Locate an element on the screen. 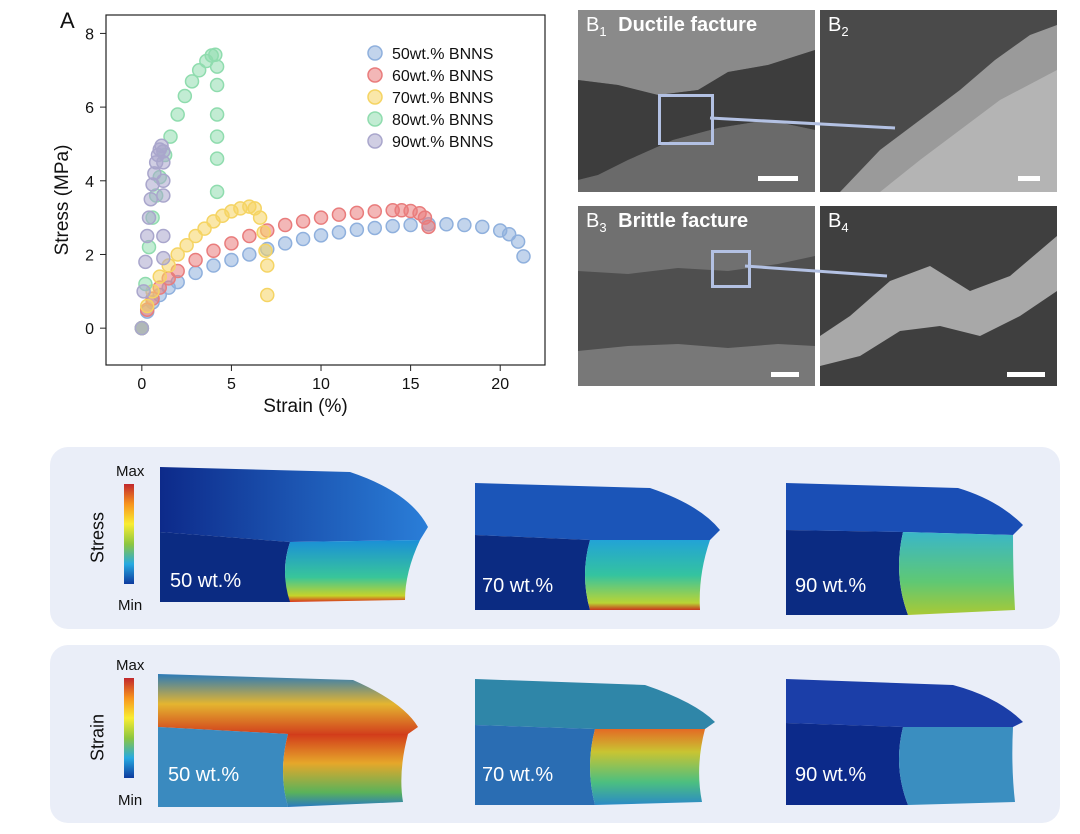 Image resolution: width=1080 pixels, height=834 pixels. brittle-fracture-micrograph is located at coordinates (696, 296).